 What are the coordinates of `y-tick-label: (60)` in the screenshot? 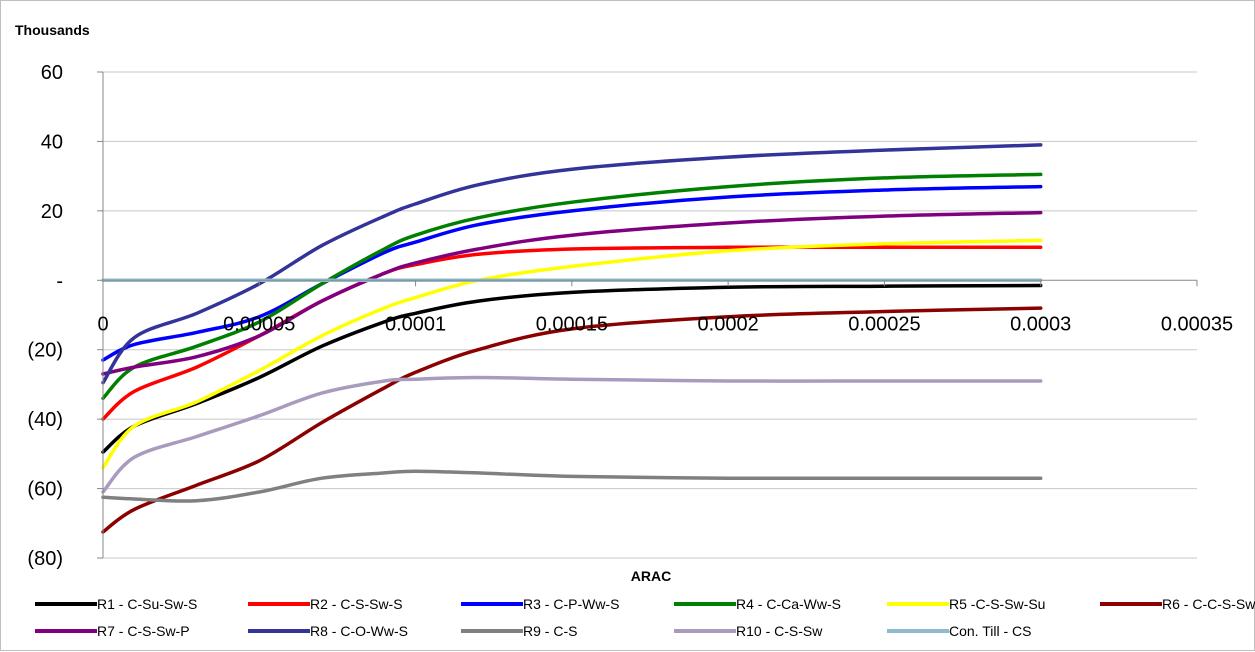 It's located at (45, 490).